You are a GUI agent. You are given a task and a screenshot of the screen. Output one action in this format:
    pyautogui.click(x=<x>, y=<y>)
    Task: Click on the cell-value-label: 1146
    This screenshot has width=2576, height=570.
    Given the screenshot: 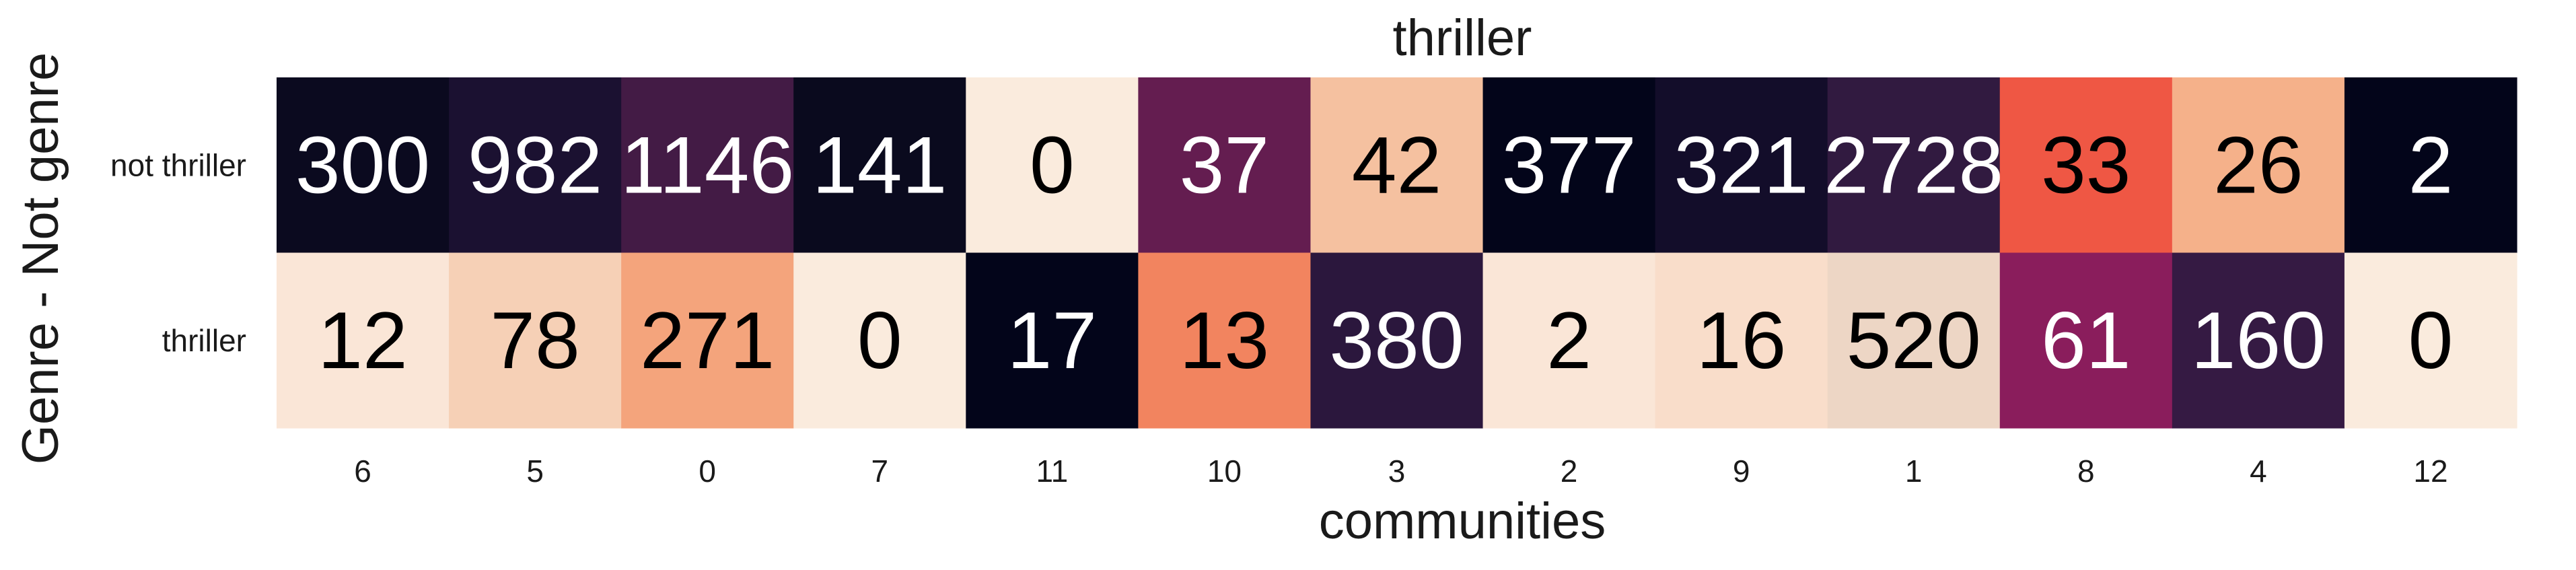 What is the action you would take?
    pyautogui.click(x=707, y=165)
    